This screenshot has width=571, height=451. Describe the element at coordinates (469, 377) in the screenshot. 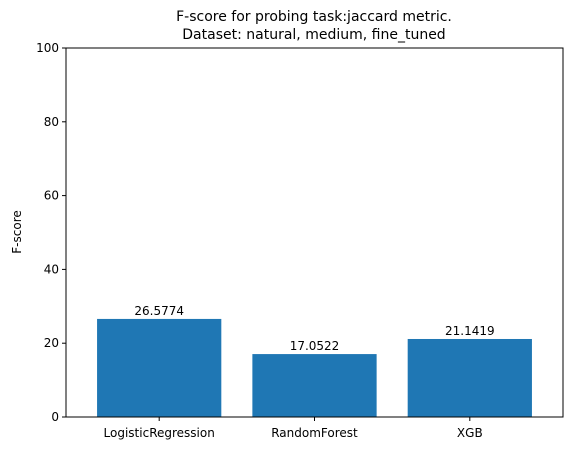

I see `bar-xgb` at that location.